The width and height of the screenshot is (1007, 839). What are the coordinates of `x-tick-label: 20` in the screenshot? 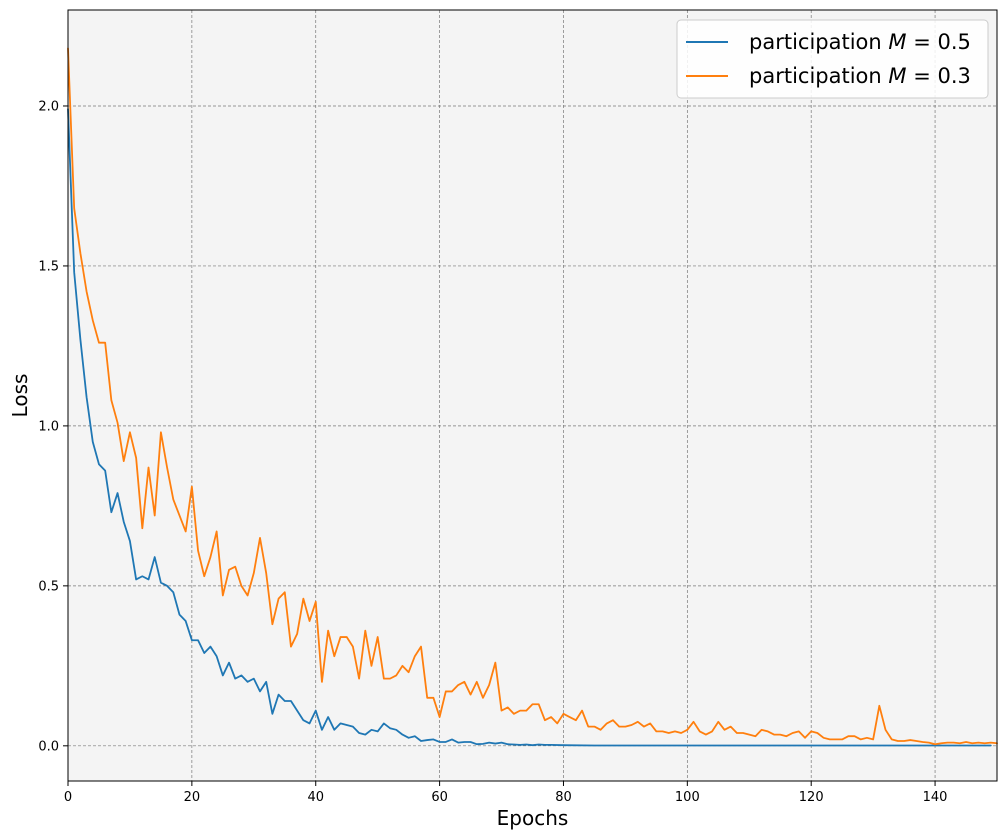 It's located at (192, 797).